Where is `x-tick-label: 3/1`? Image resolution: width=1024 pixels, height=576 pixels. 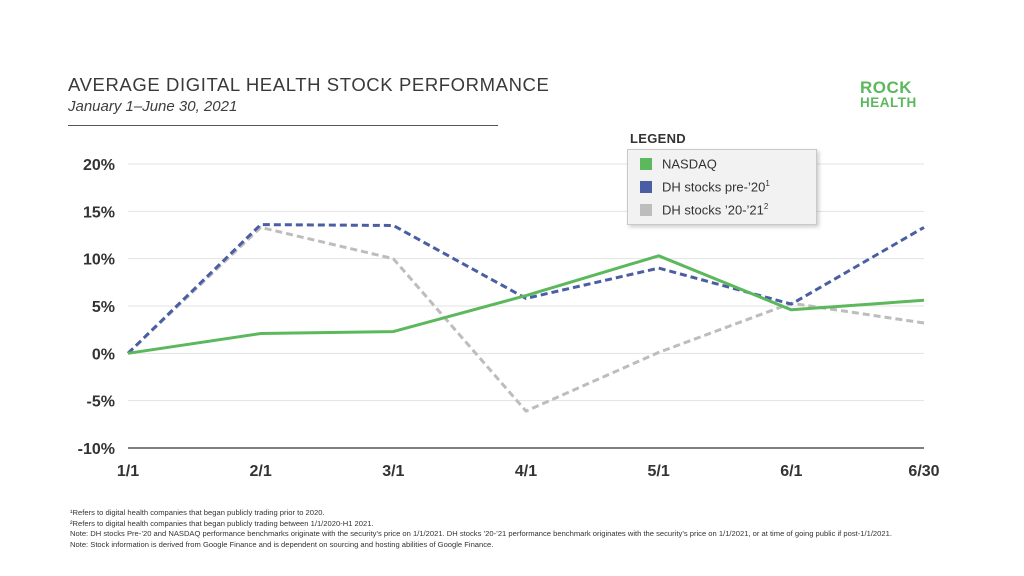 x-tick-label: 3/1 is located at coordinates (393, 471).